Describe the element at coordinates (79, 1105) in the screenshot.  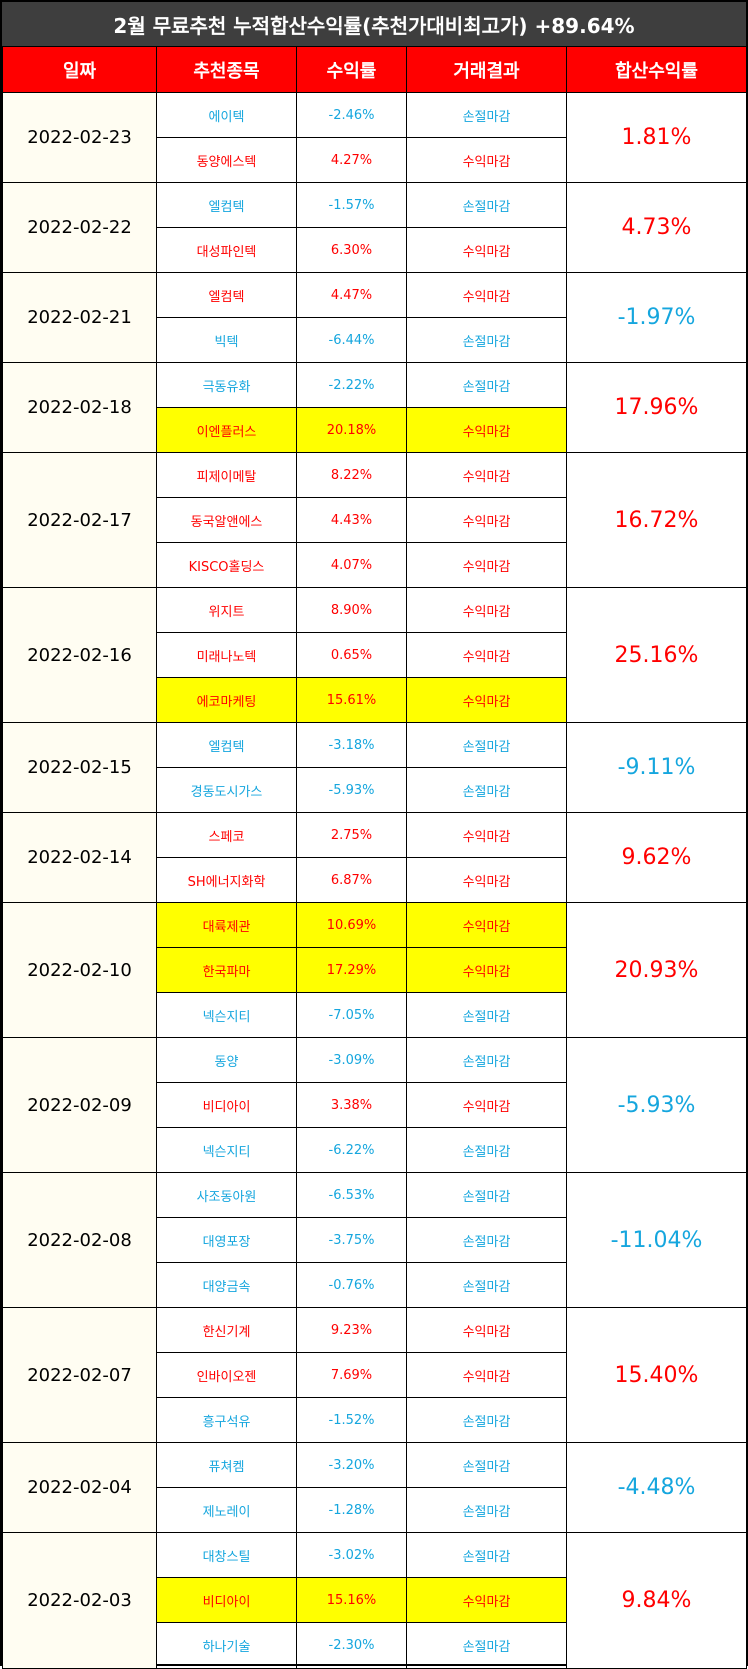
I see `date-cell: 2022-02-09` at that location.